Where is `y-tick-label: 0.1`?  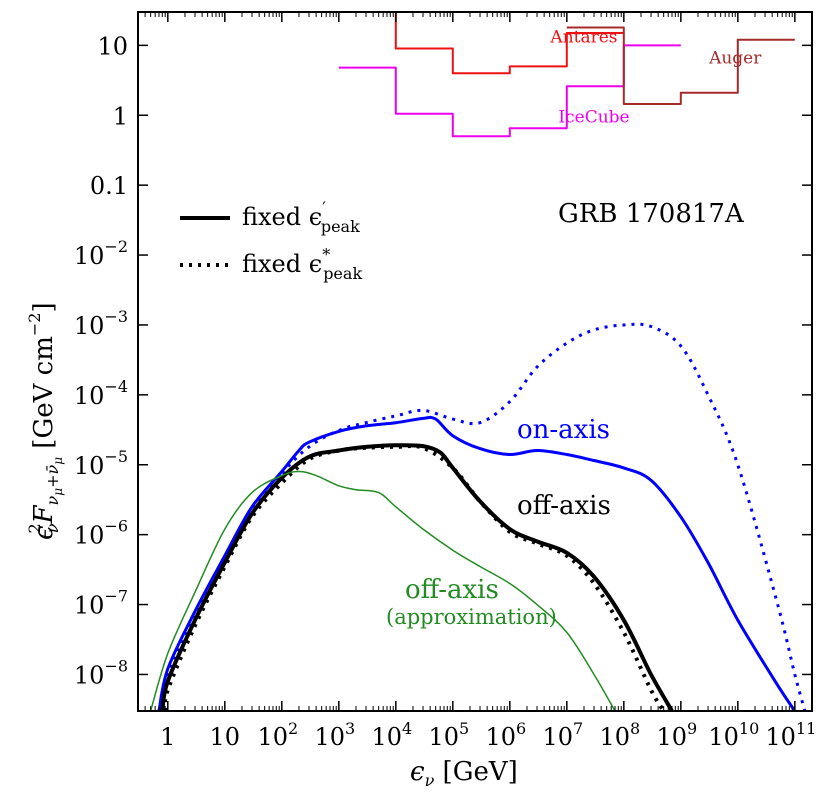 y-tick-label: 0.1 is located at coordinates (109, 186).